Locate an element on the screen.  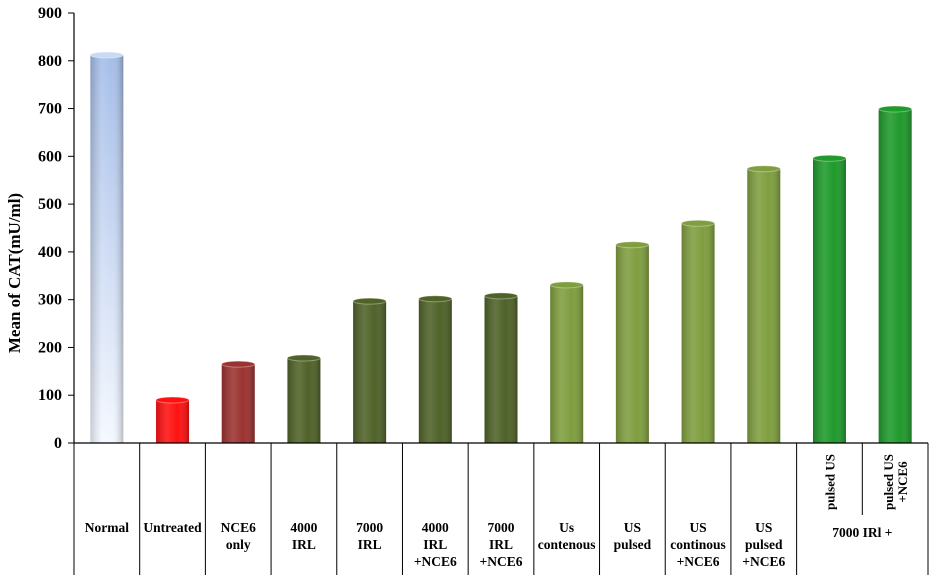
y-tick-label: 900 is located at coordinates (50, 13).